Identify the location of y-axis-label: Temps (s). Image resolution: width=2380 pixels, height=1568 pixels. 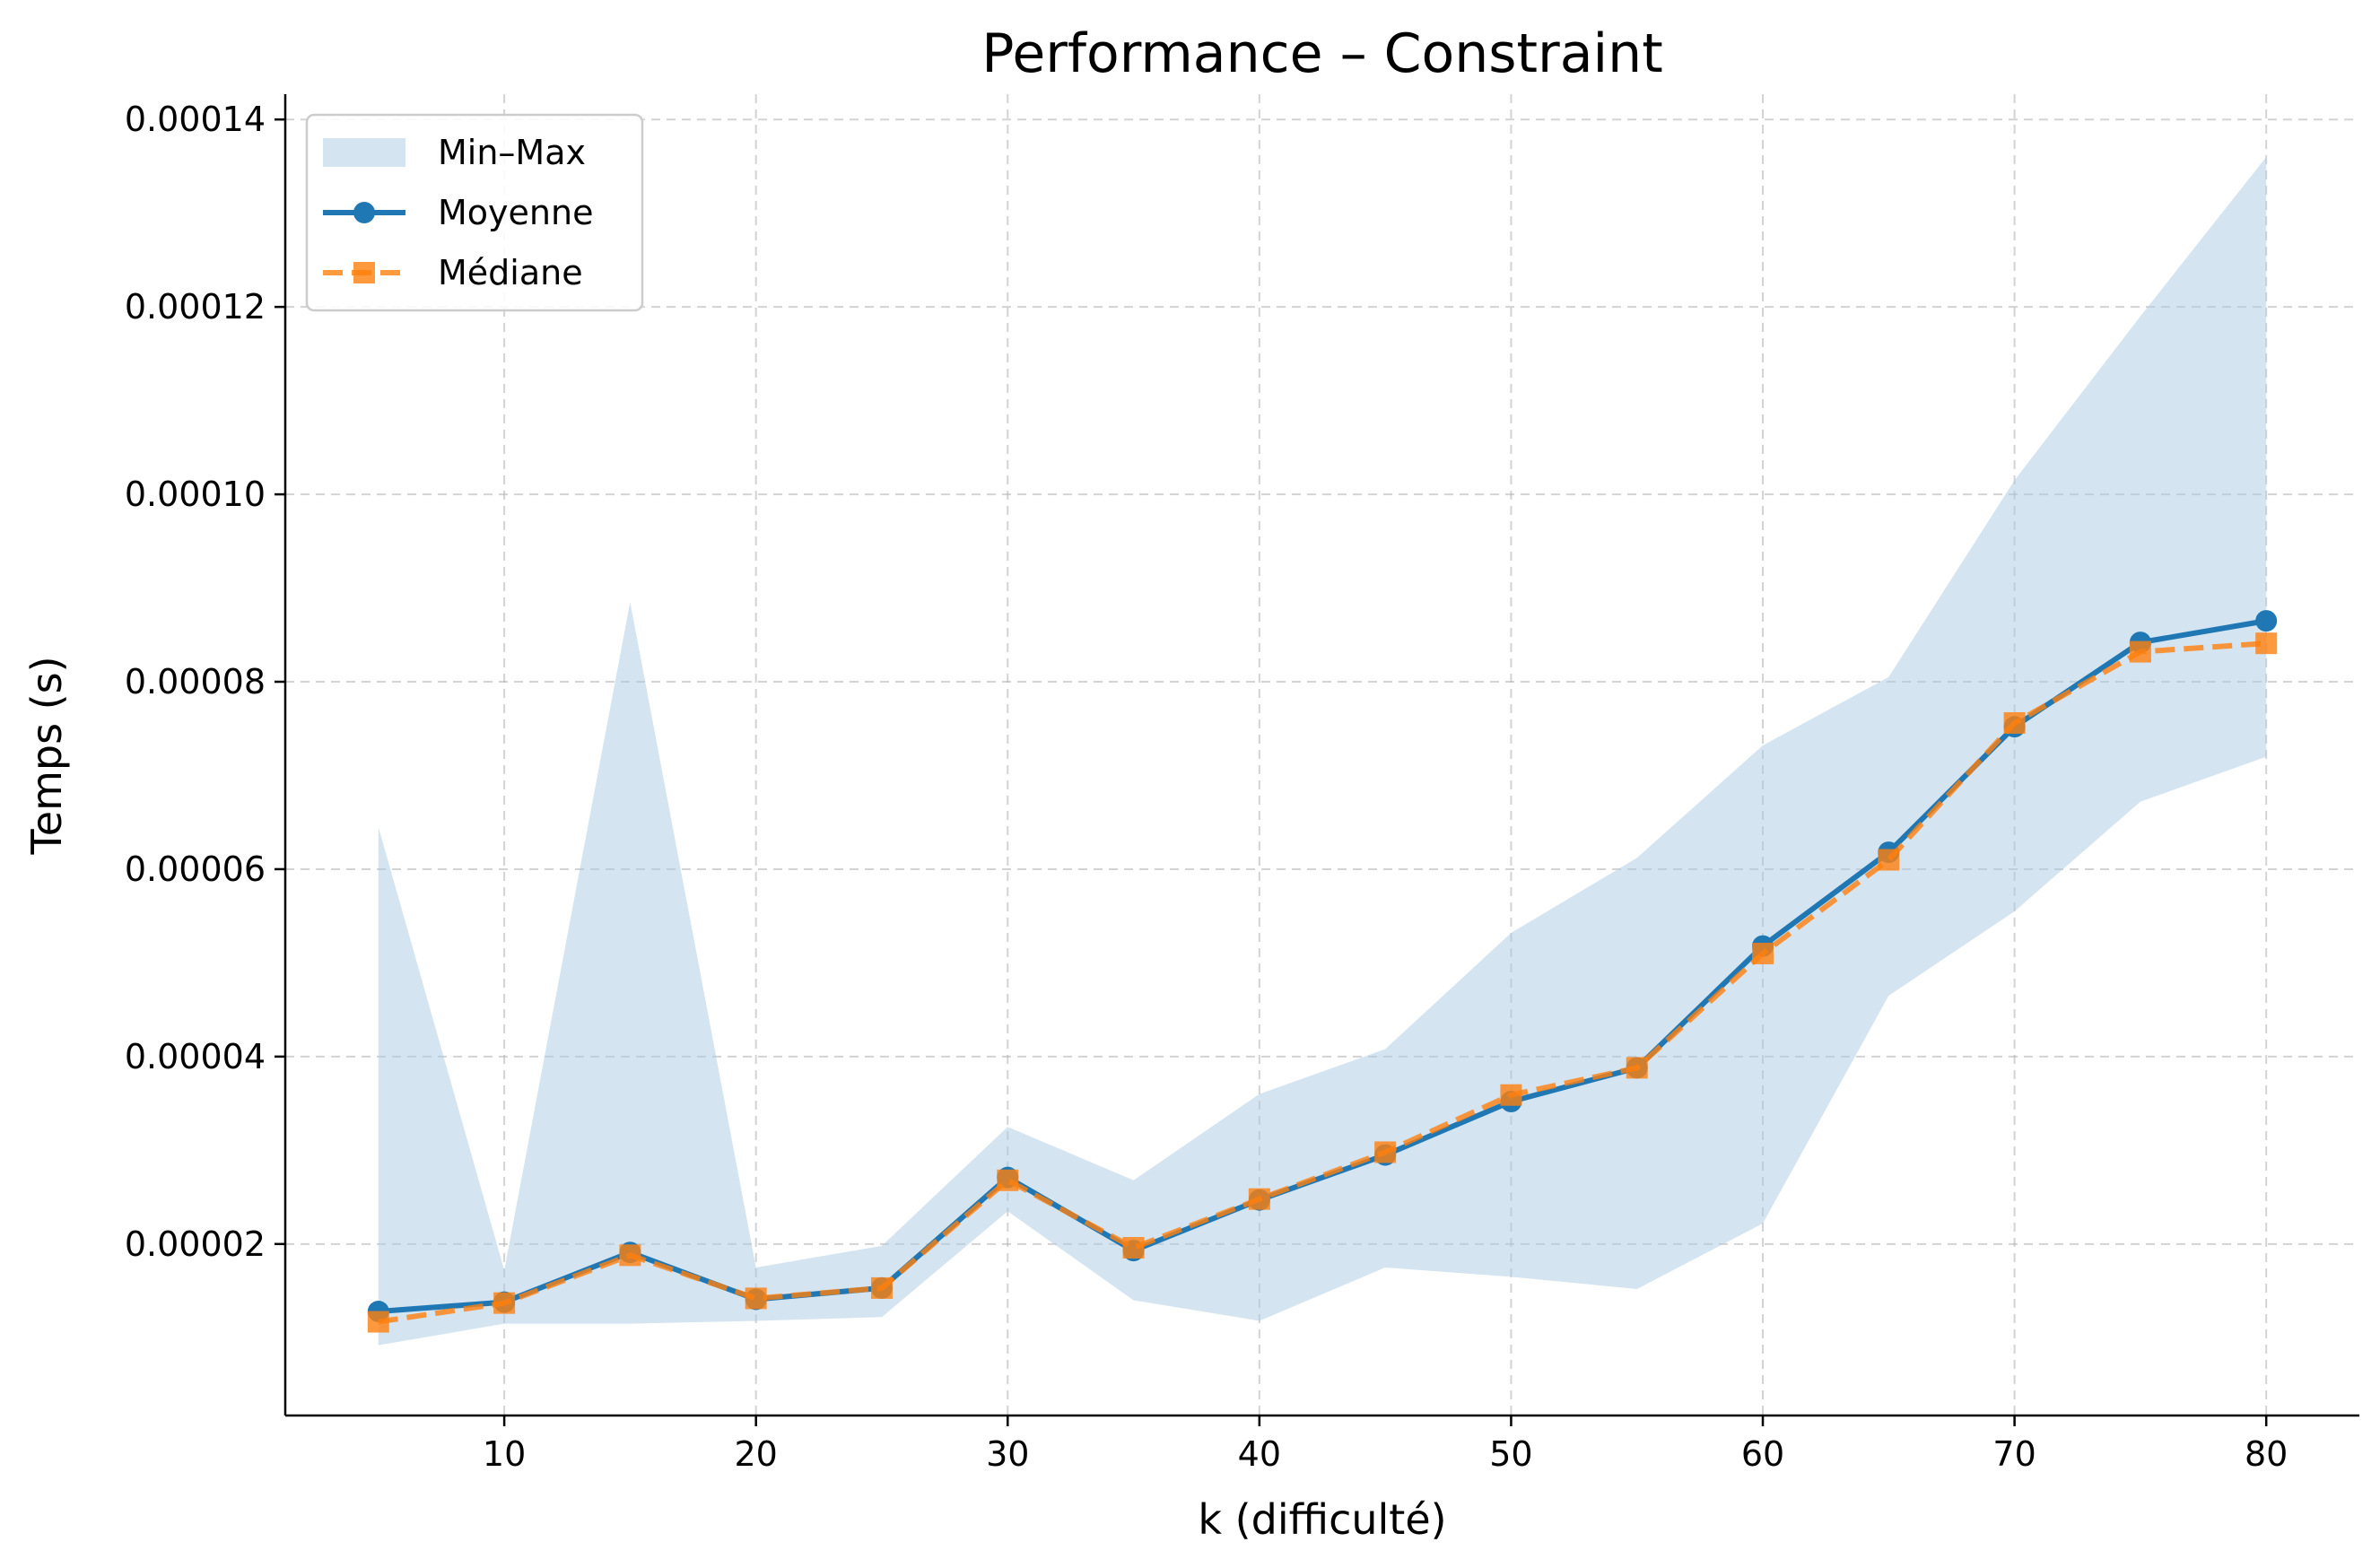
(46, 756).